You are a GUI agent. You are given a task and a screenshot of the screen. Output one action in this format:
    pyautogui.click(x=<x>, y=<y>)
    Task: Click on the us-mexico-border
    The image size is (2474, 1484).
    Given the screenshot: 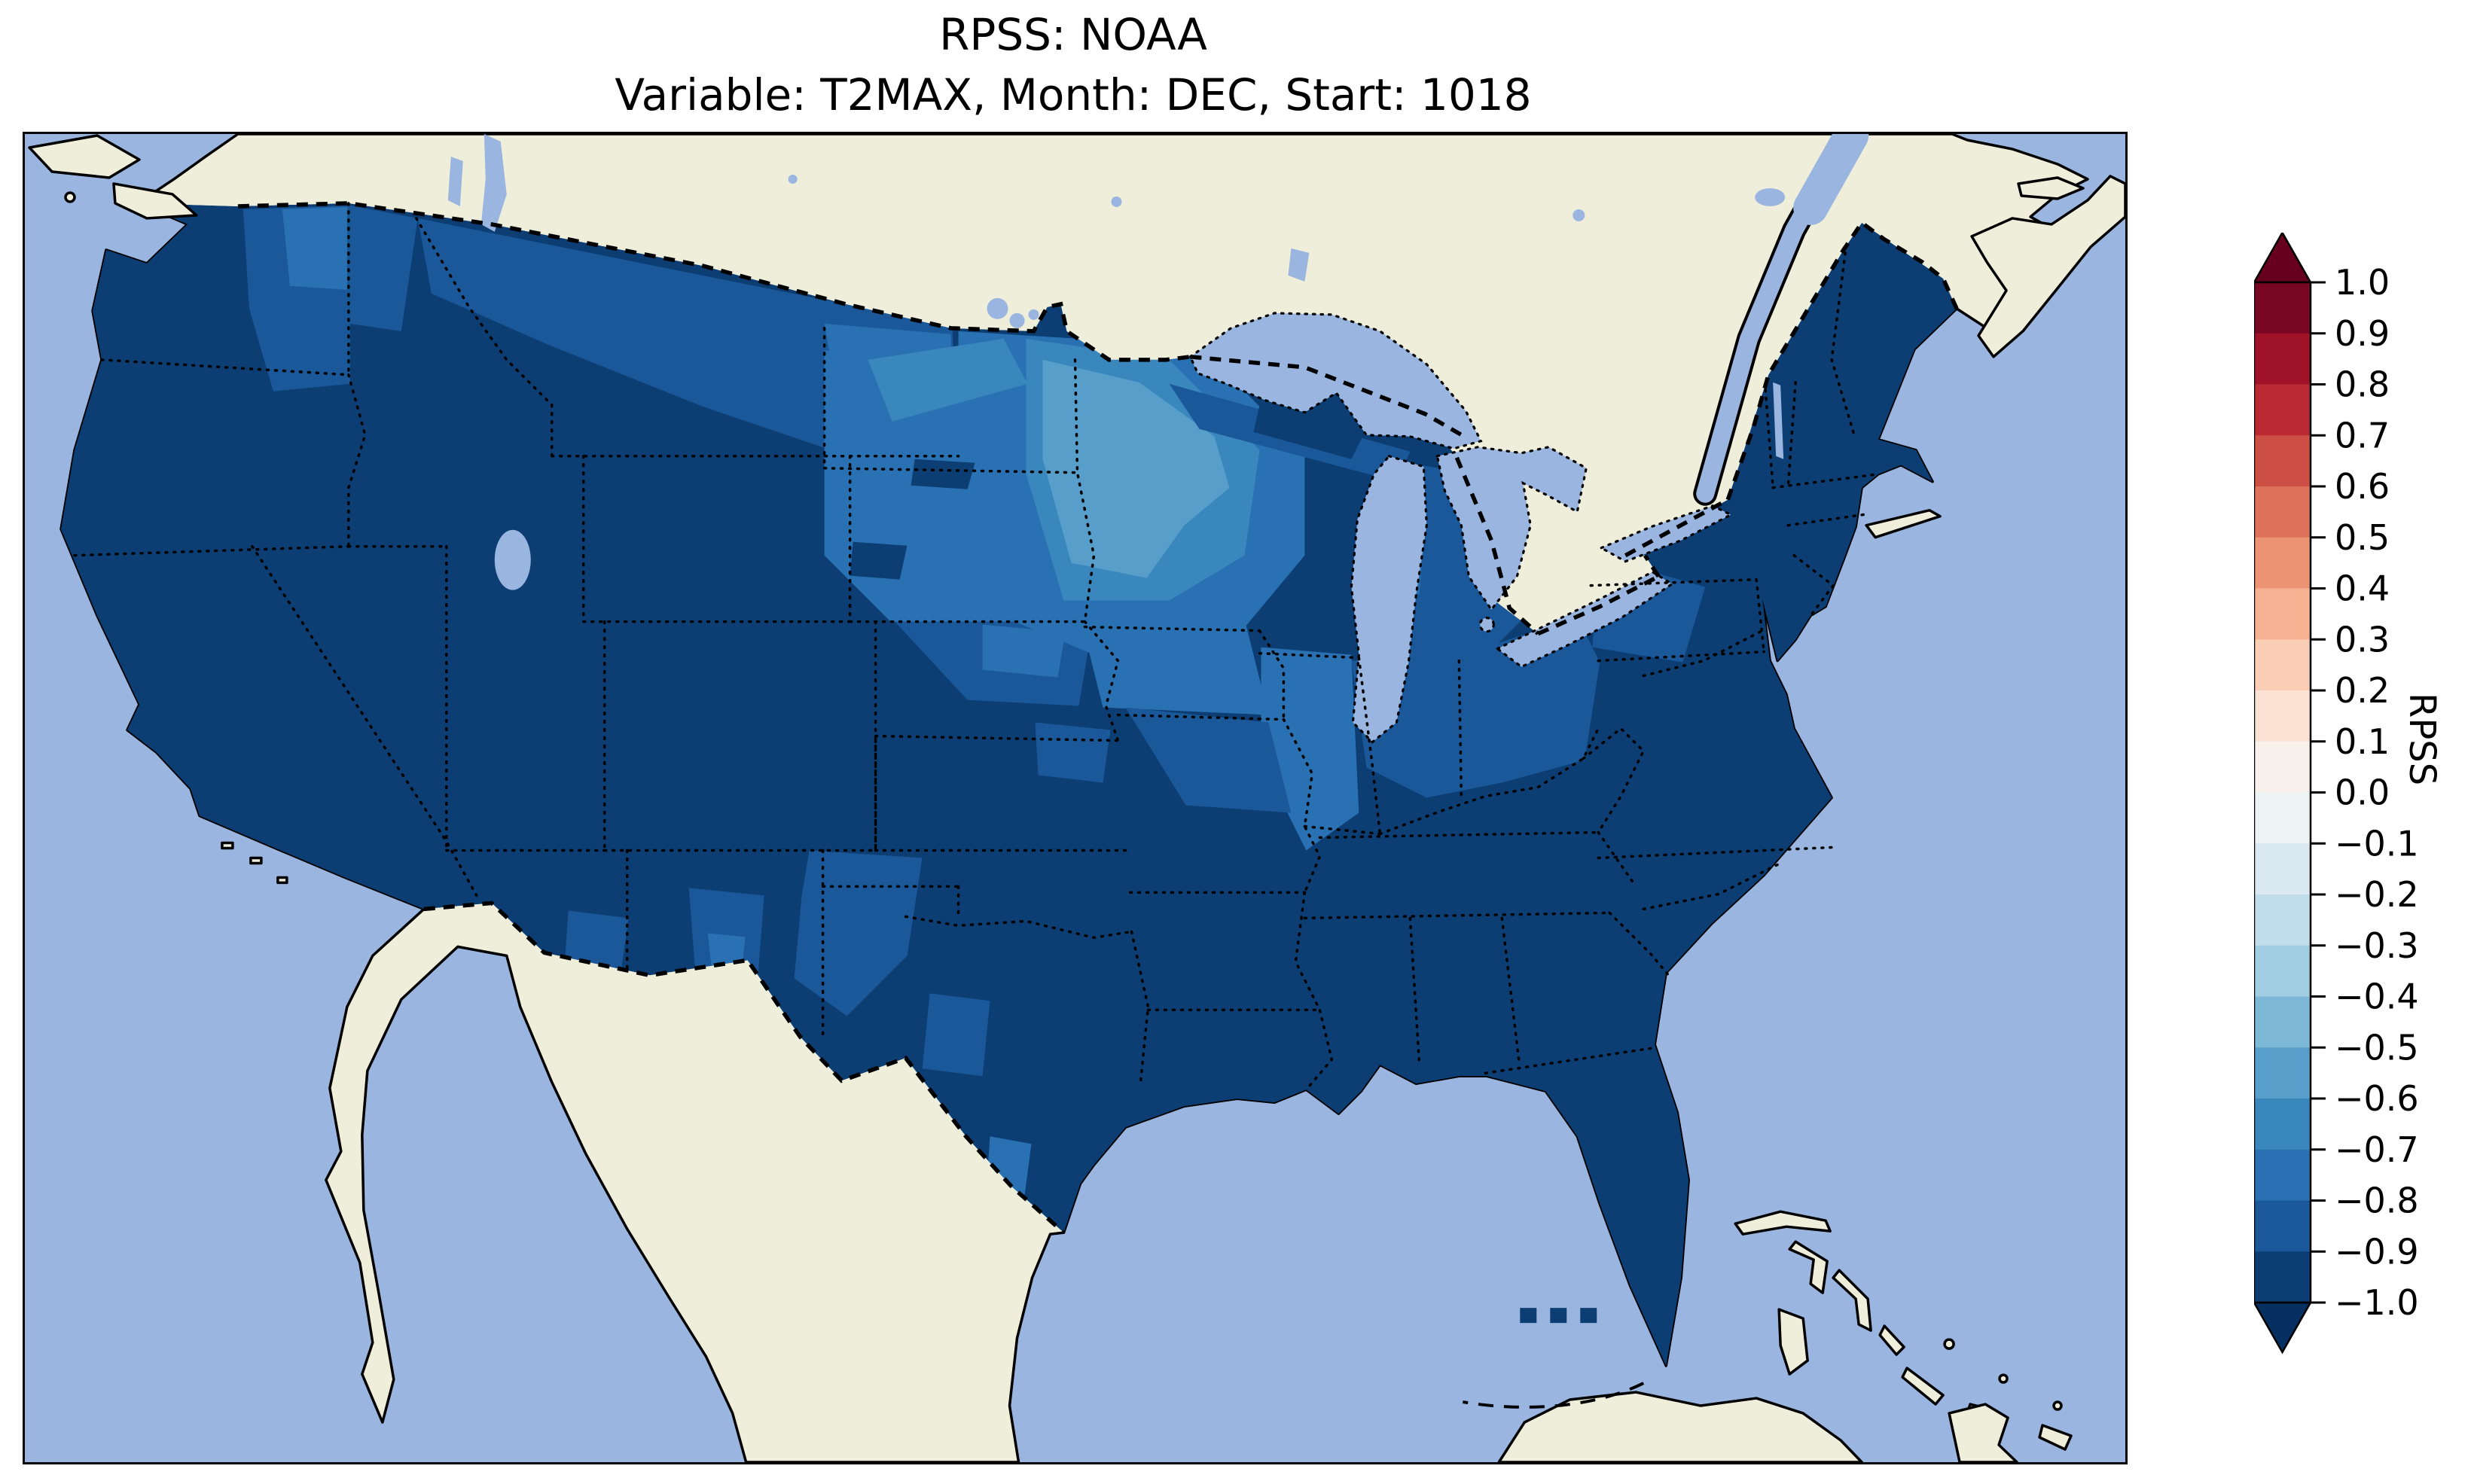 What is the action you would take?
    pyautogui.click(x=745, y=1067)
    